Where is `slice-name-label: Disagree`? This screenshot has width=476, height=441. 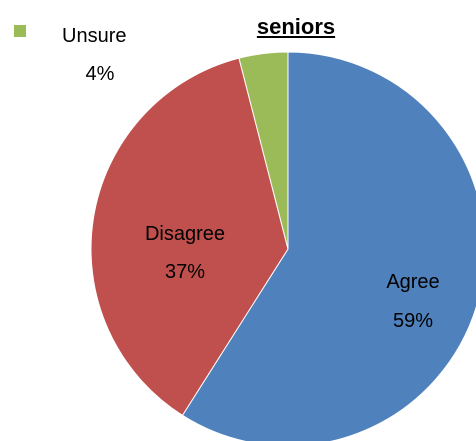
slice-name-label: Disagree is located at coordinates (185, 234).